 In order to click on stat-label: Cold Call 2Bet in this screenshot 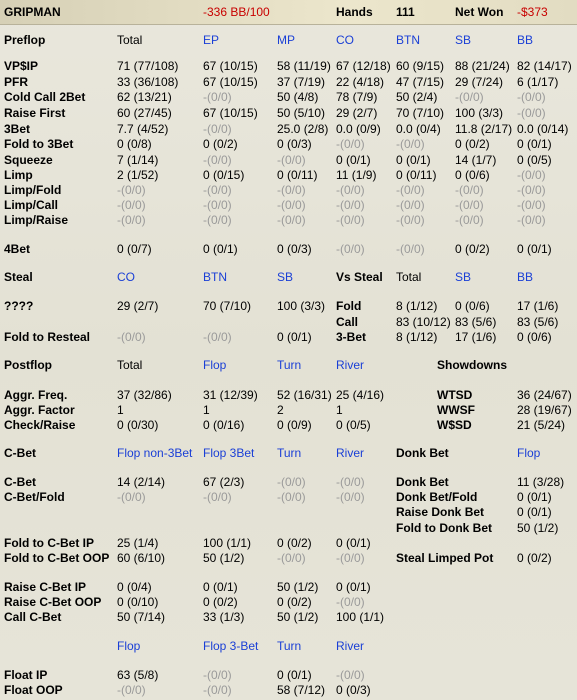, I will do `click(45, 97)`.